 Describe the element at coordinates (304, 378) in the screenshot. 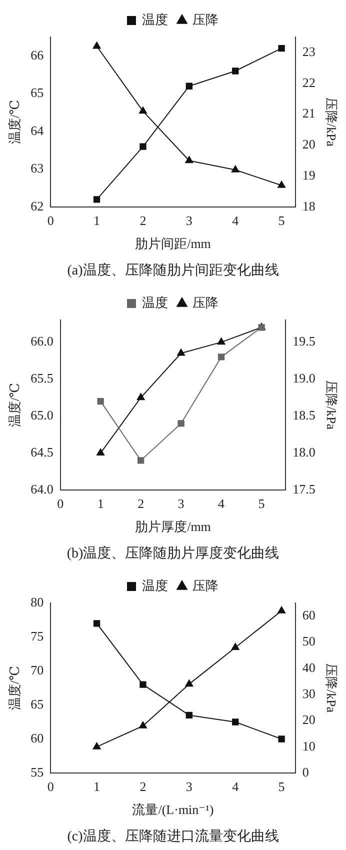

I see `y2-tick-label: 19.0` at that location.